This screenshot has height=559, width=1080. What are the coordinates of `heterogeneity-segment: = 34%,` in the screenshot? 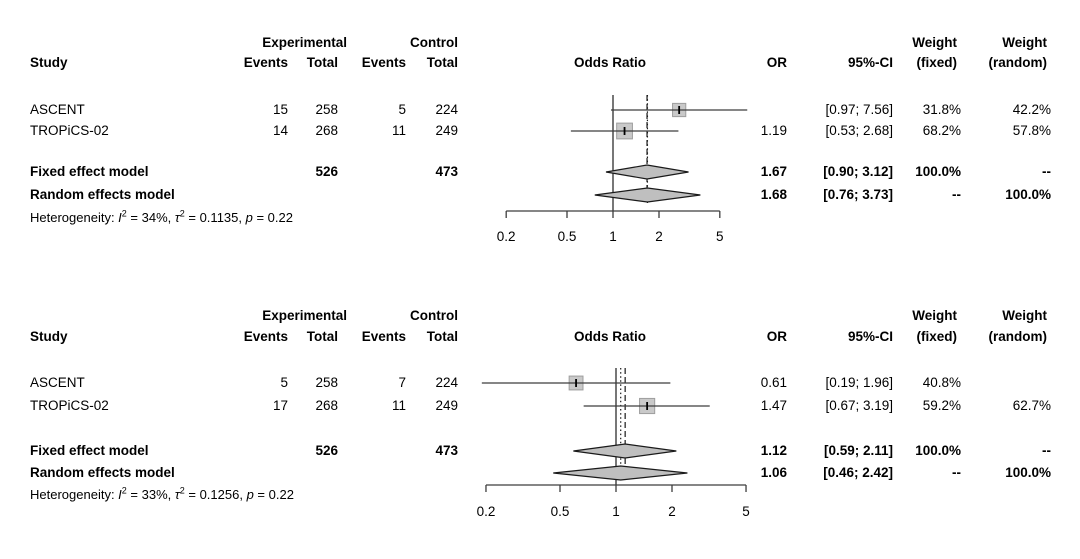 It's located at (150, 217).